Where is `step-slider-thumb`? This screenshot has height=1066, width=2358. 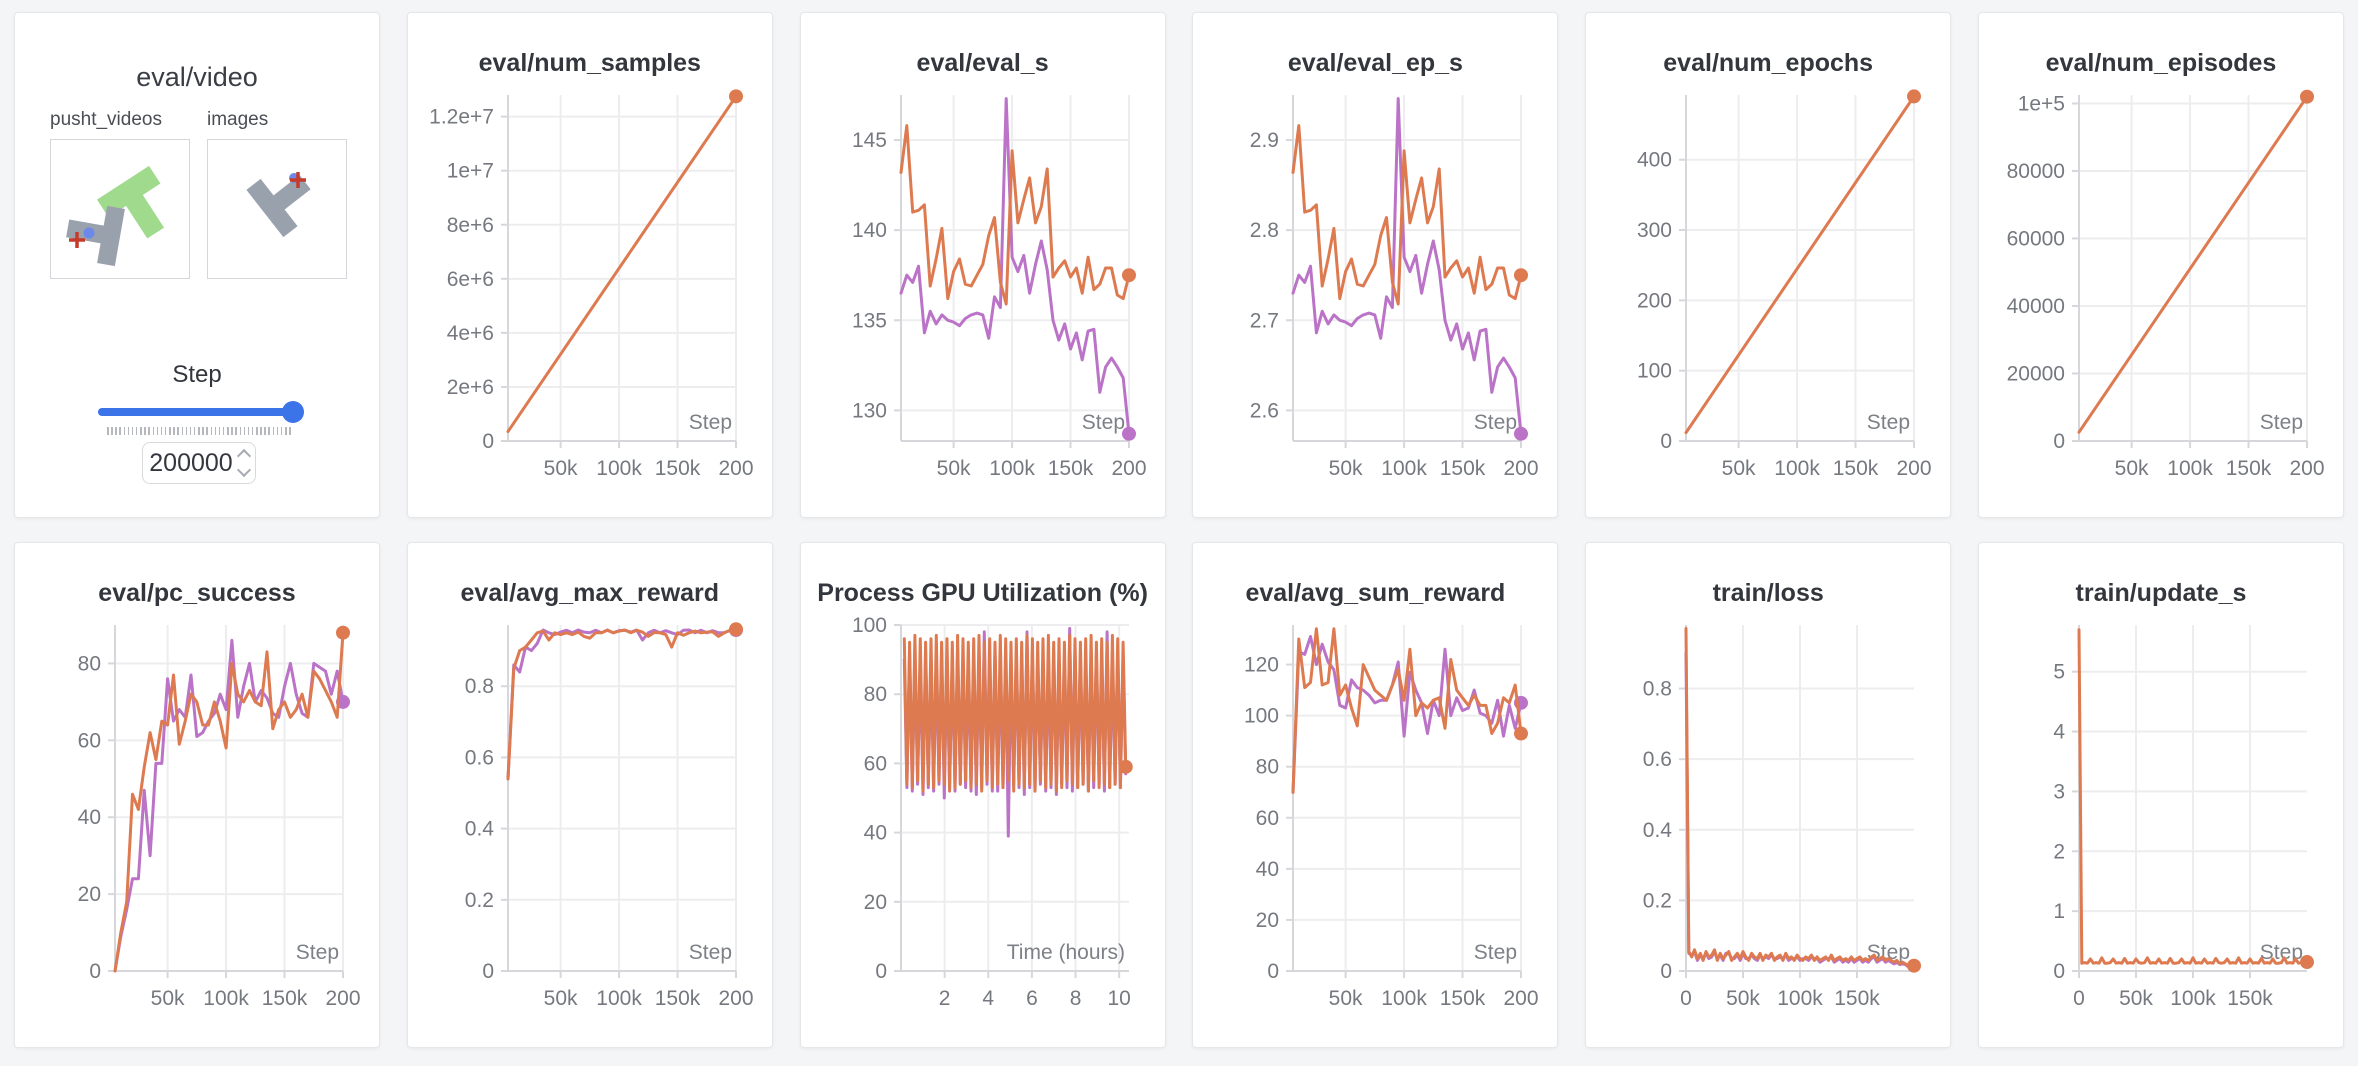
step-slider-thumb is located at coordinates (293, 412).